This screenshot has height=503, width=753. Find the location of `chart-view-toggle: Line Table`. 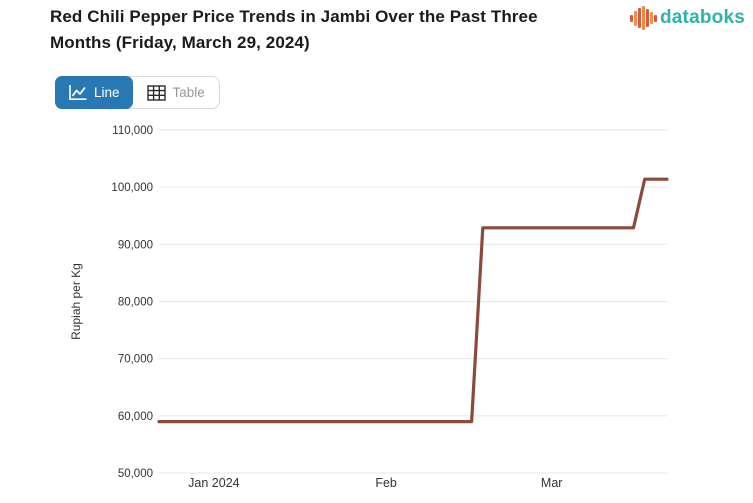

chart-view-toggle: Line Table is located at coordinates (137, 92).